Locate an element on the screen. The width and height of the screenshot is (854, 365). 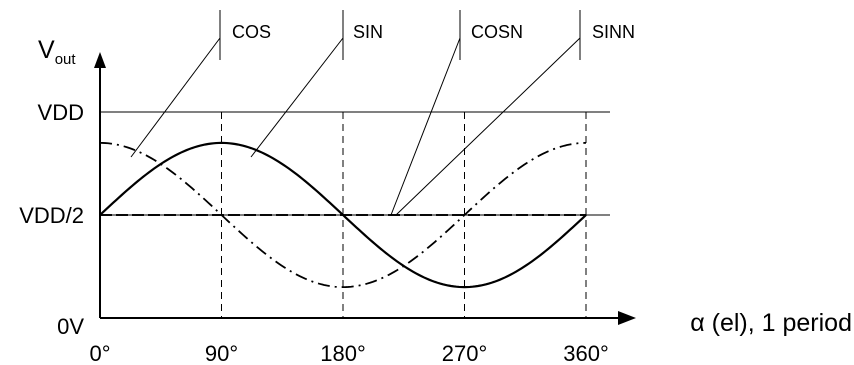
cosn-leader is located at coordinates (425, 126).